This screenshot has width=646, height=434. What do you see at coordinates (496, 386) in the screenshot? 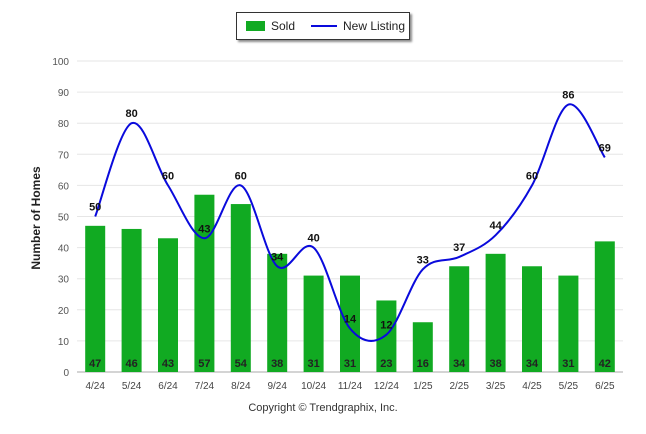
I see `x-tick-label: 3/25` at bounding box center [496, 386].